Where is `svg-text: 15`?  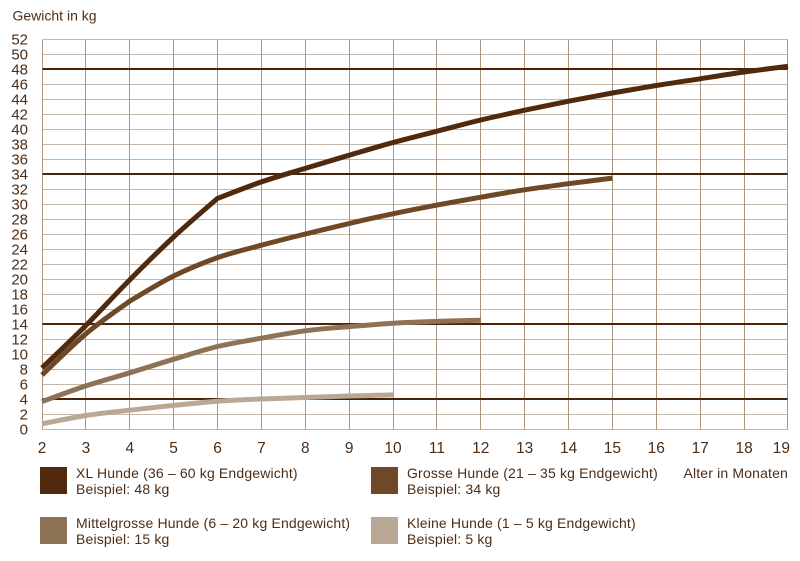
svg-text: 15 is located at coordinates (612, 448).